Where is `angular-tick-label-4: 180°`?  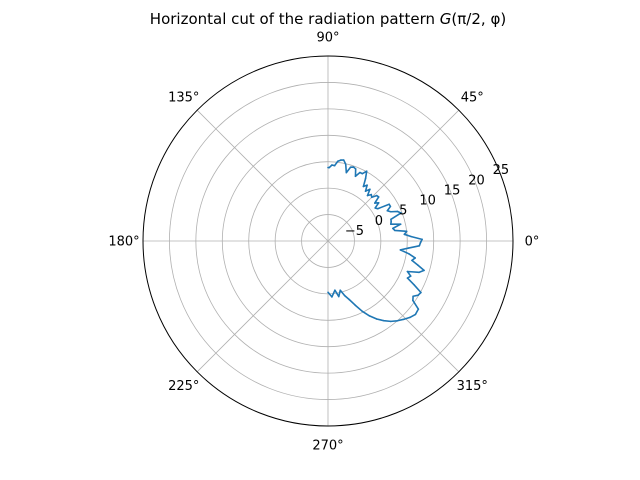 angular-tick-label-4: 180° is located at coordinates (123, 242).